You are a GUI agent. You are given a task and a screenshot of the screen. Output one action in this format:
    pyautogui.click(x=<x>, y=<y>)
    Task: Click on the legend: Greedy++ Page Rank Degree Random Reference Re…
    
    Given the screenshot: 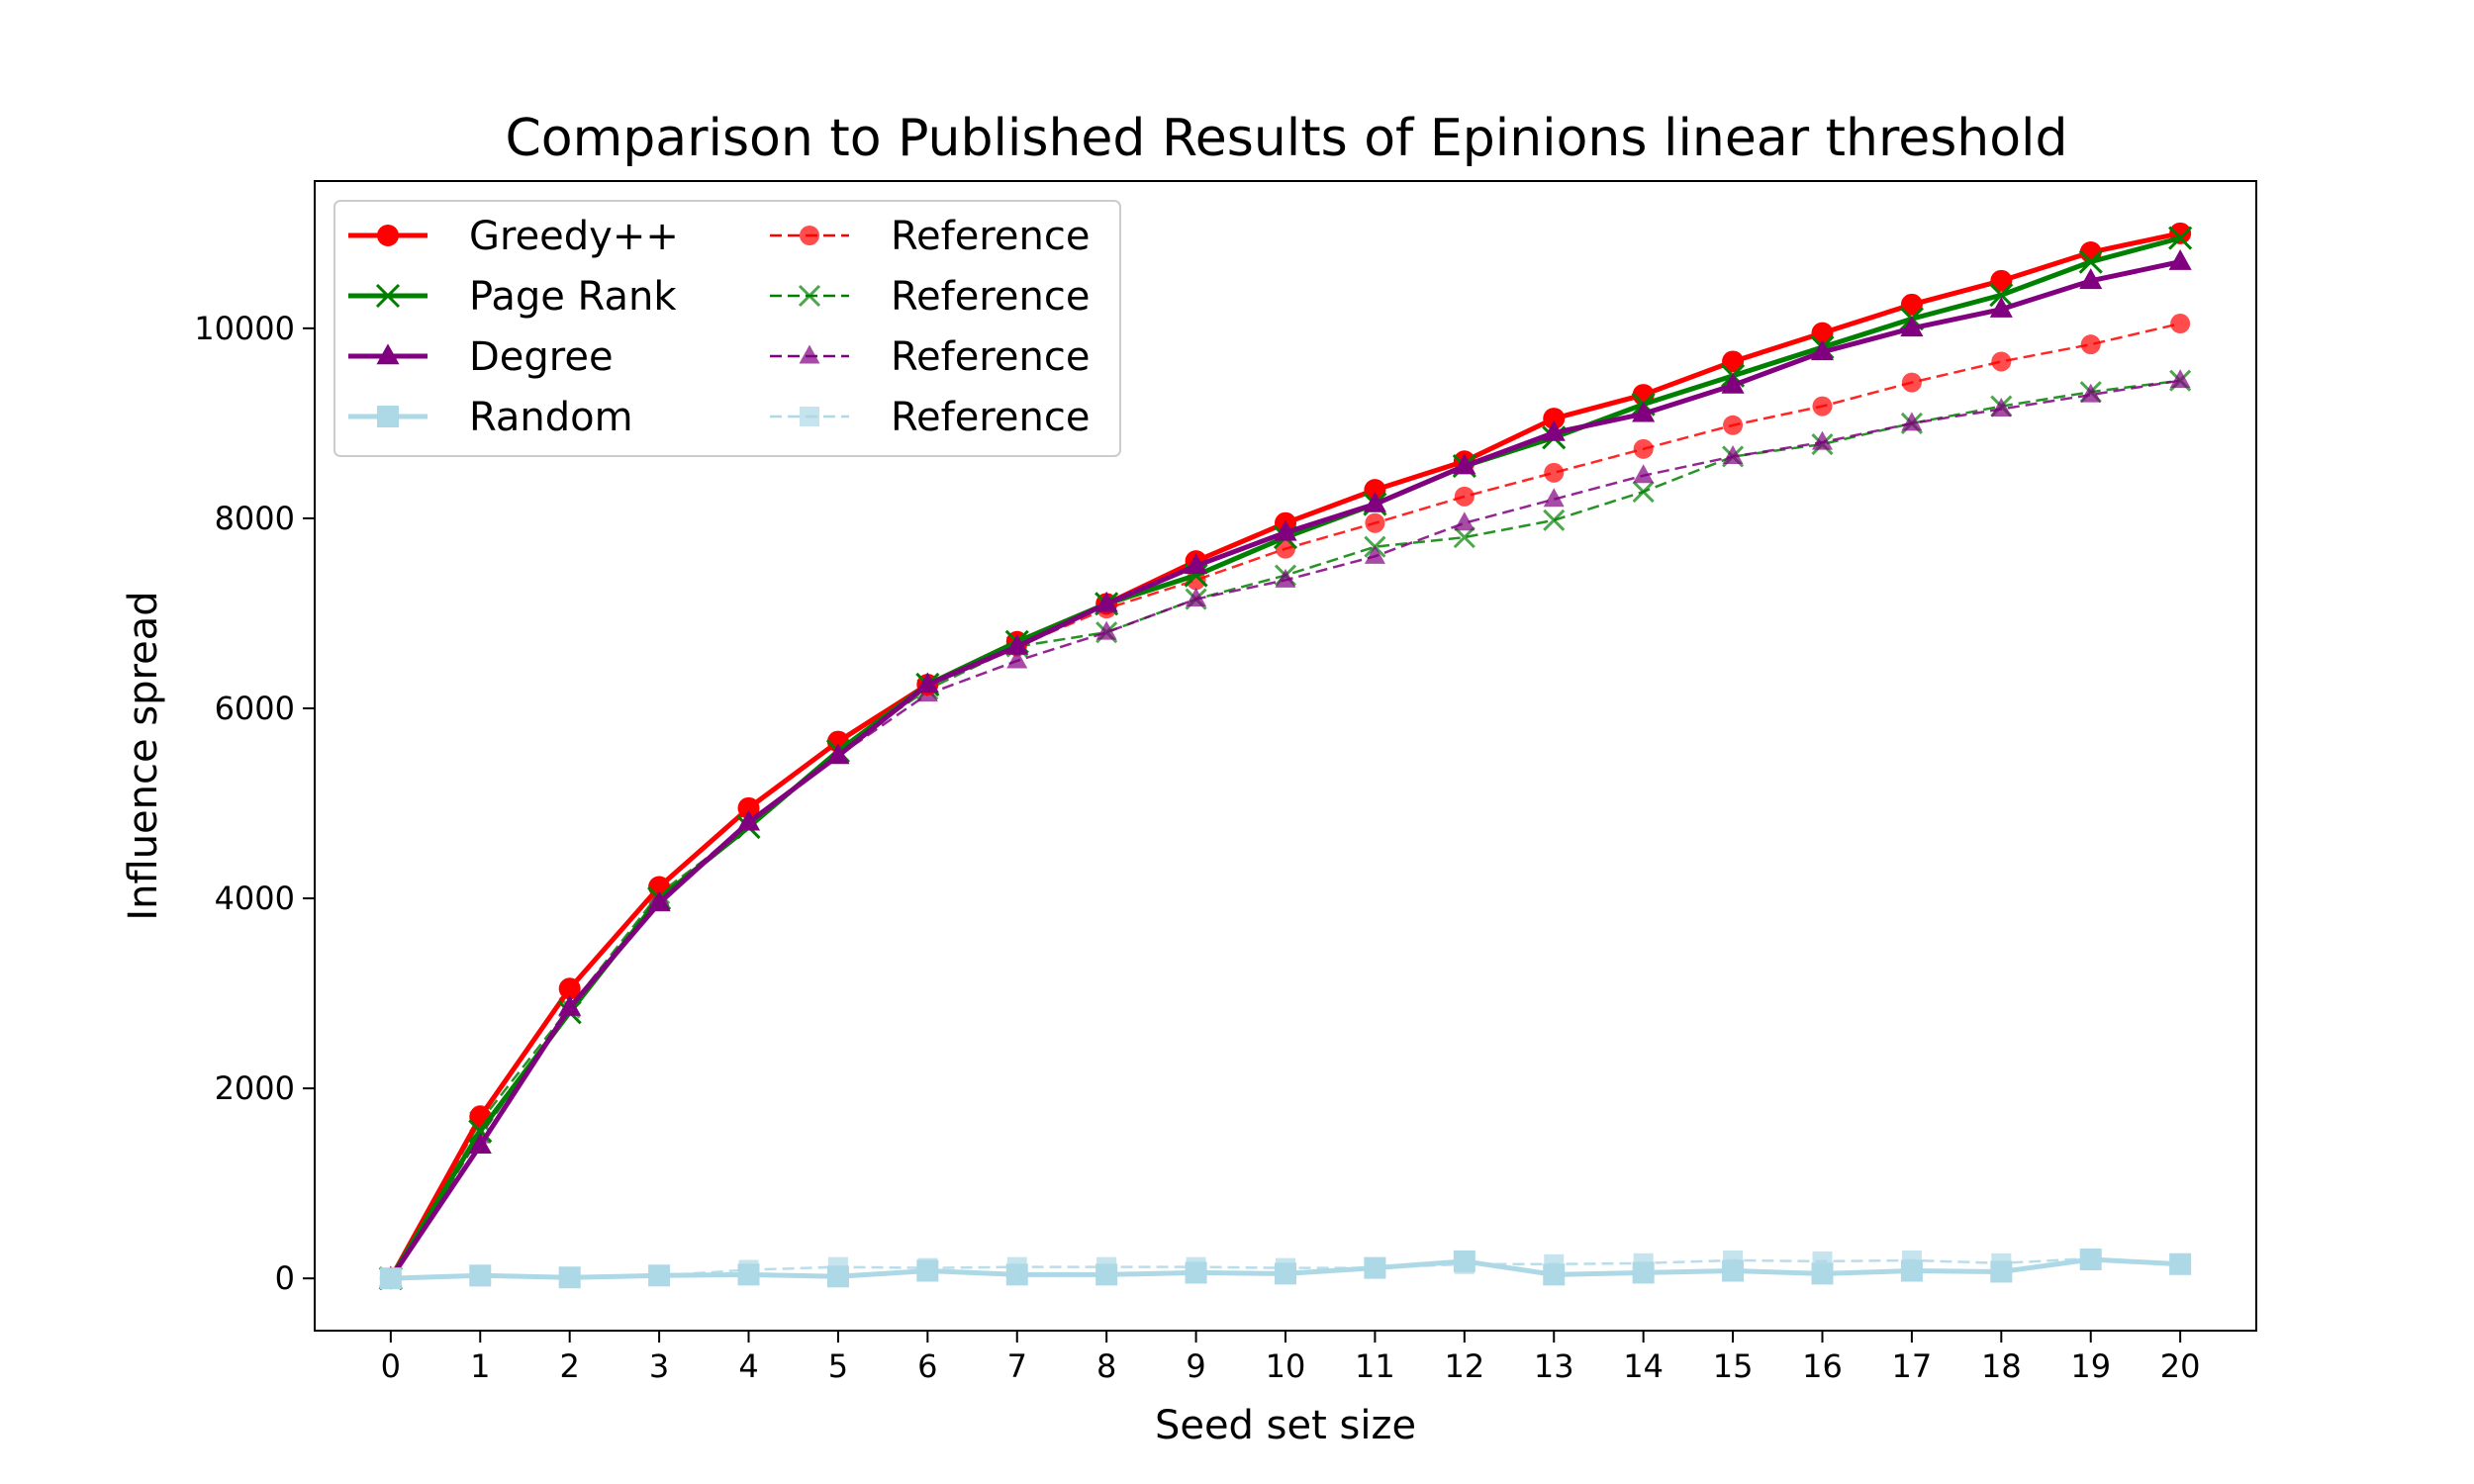 What is the action you would take?
    pyautogui.click(x=727, y=328)
    